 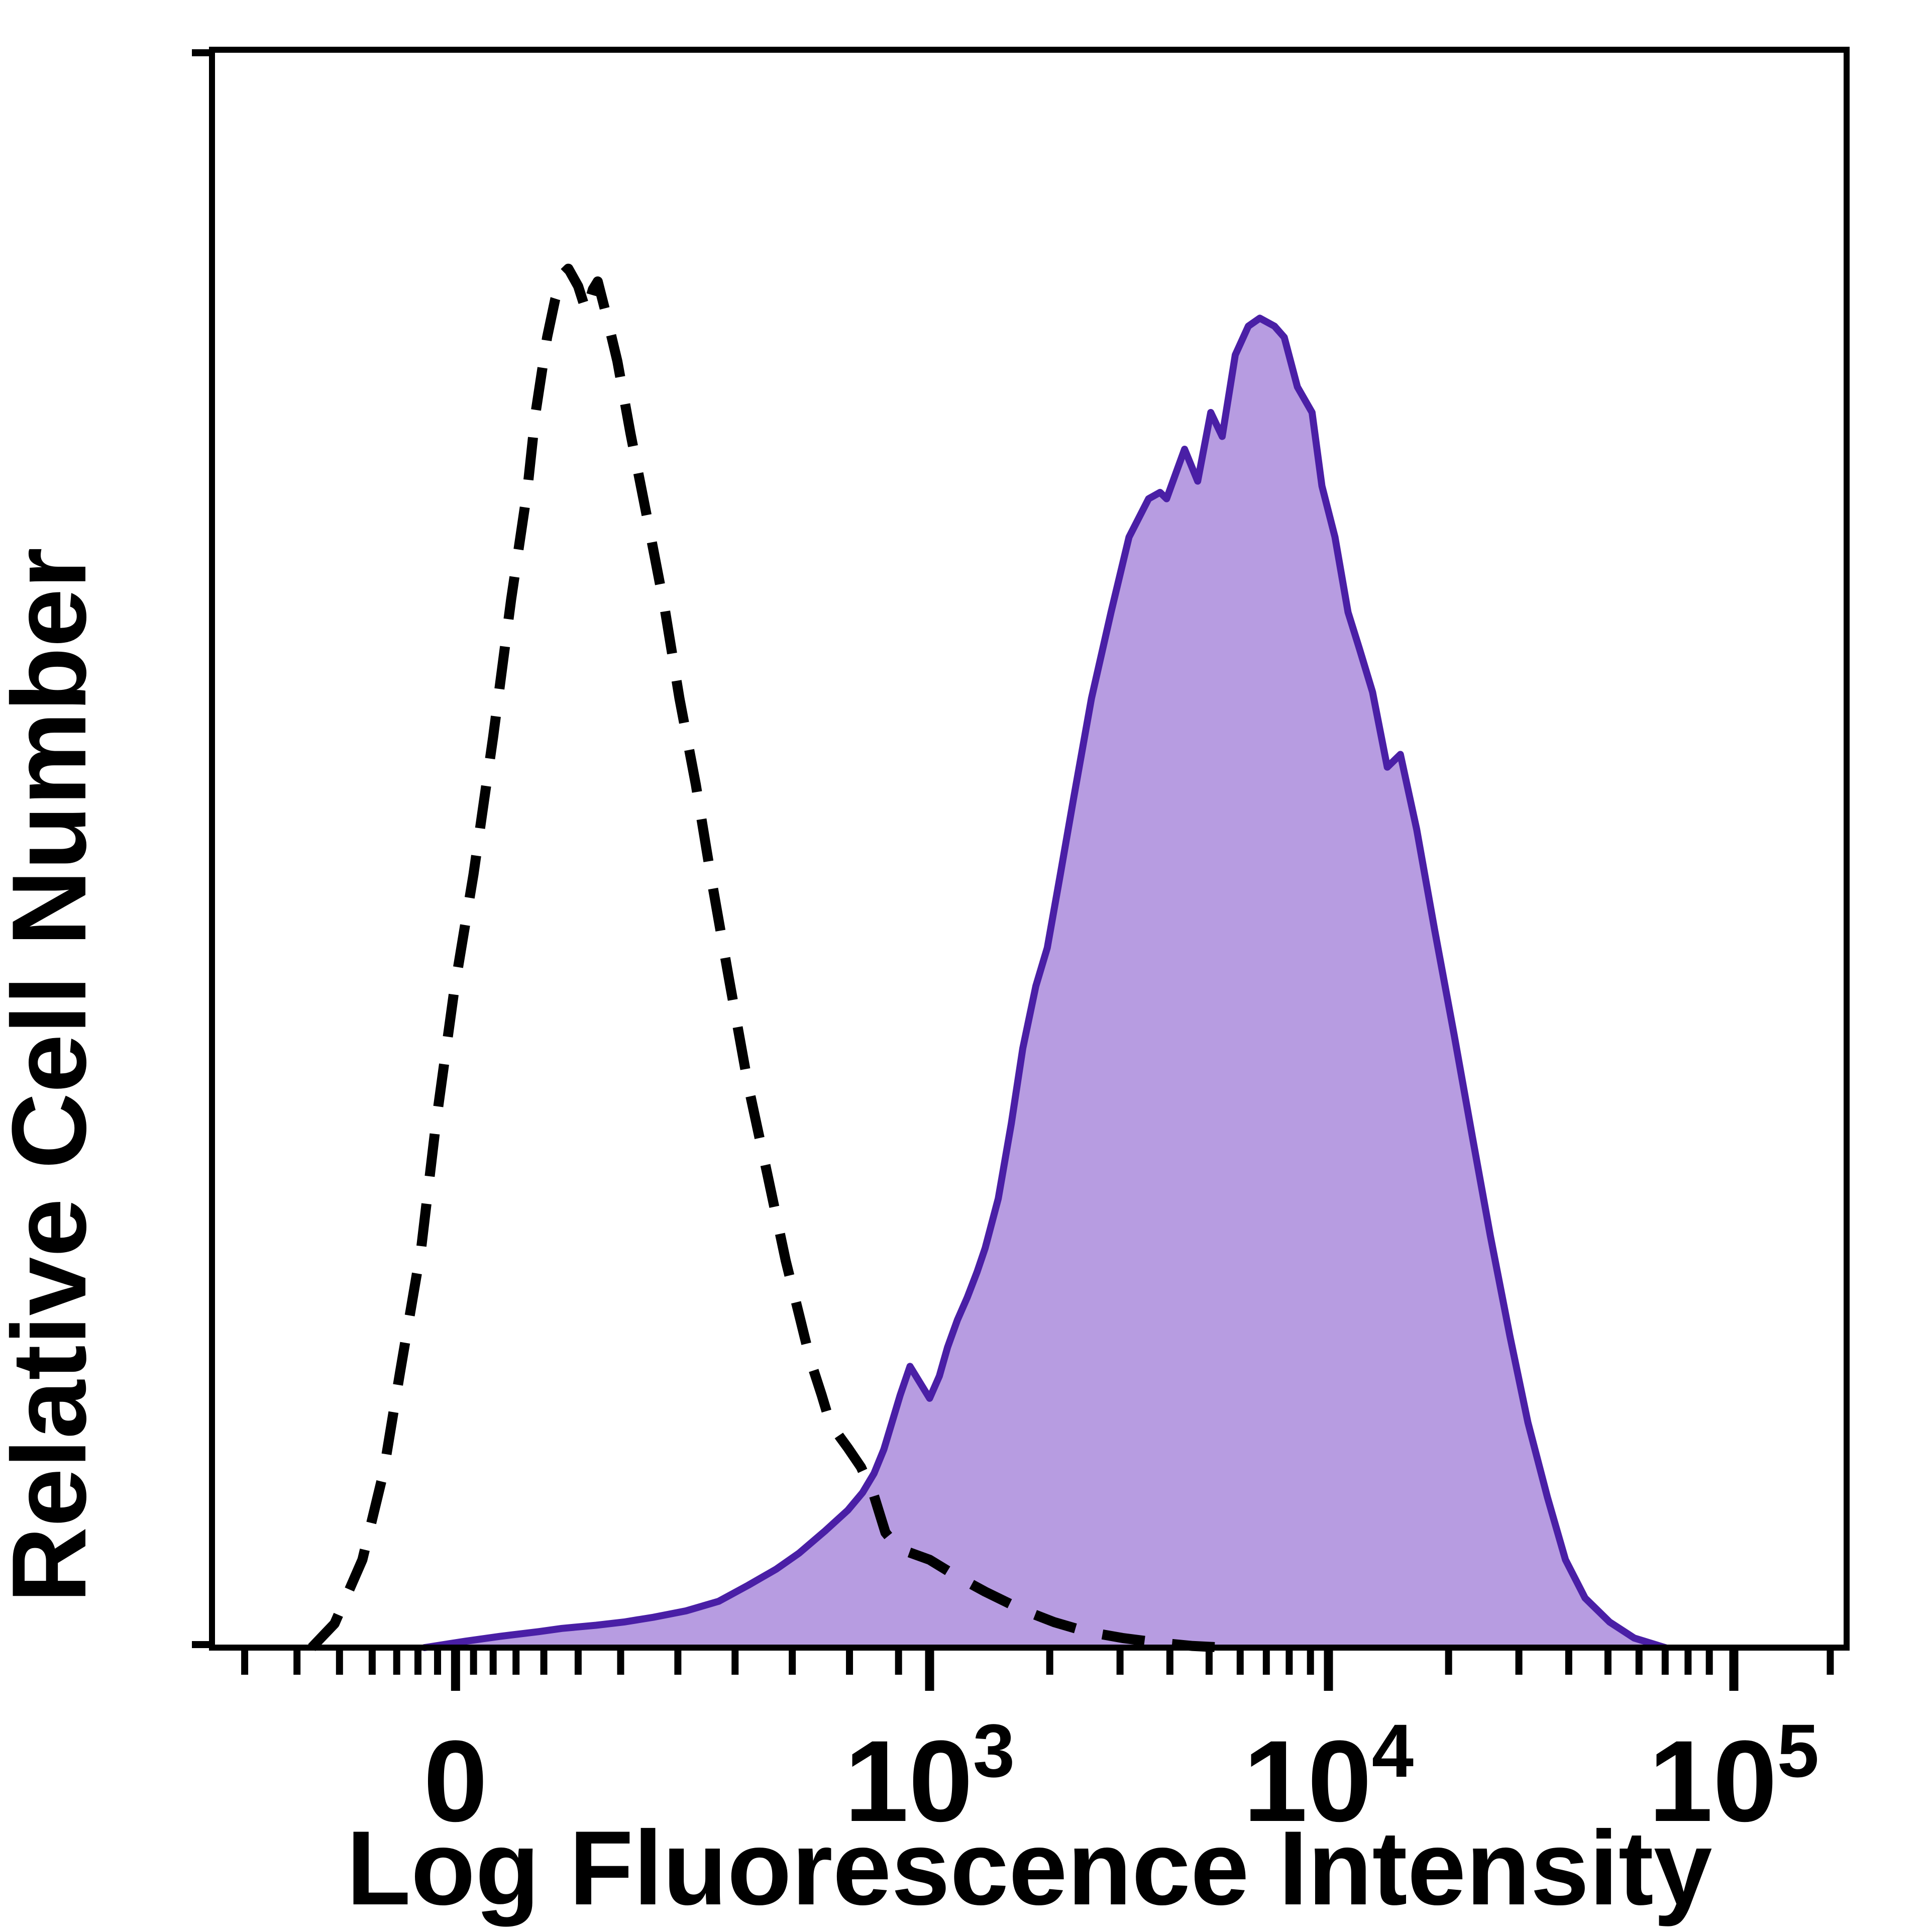 I want to click on y-axis-title: Relative Cell Number, so click(x=54, y=1075).